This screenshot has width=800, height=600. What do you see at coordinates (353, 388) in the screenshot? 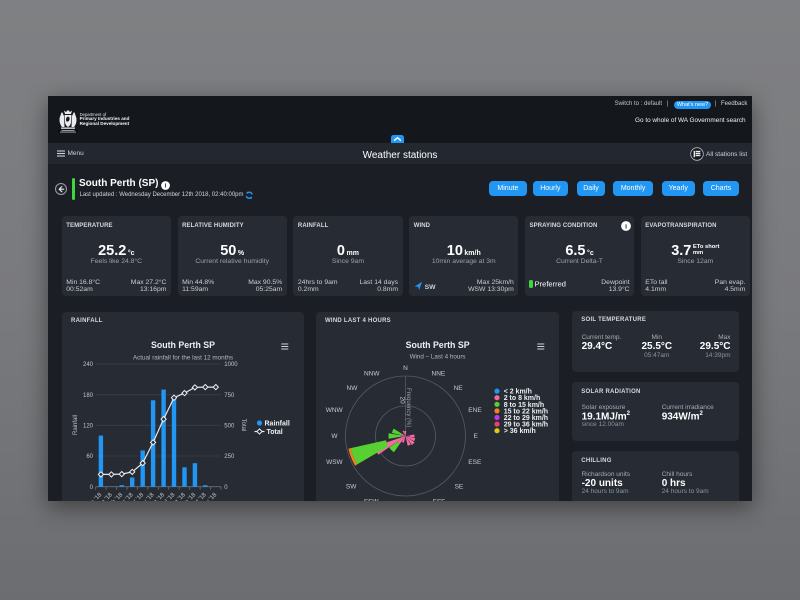
I see `svg-text: NW` at bounding box center [353, 388].